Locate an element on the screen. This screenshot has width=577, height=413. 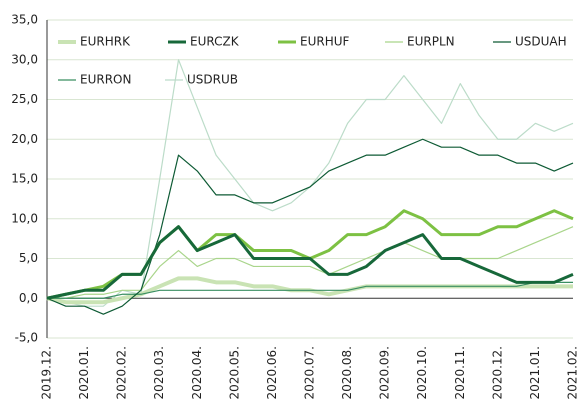
y-tick-label: -5,0 is located at coordinates (26, 338).